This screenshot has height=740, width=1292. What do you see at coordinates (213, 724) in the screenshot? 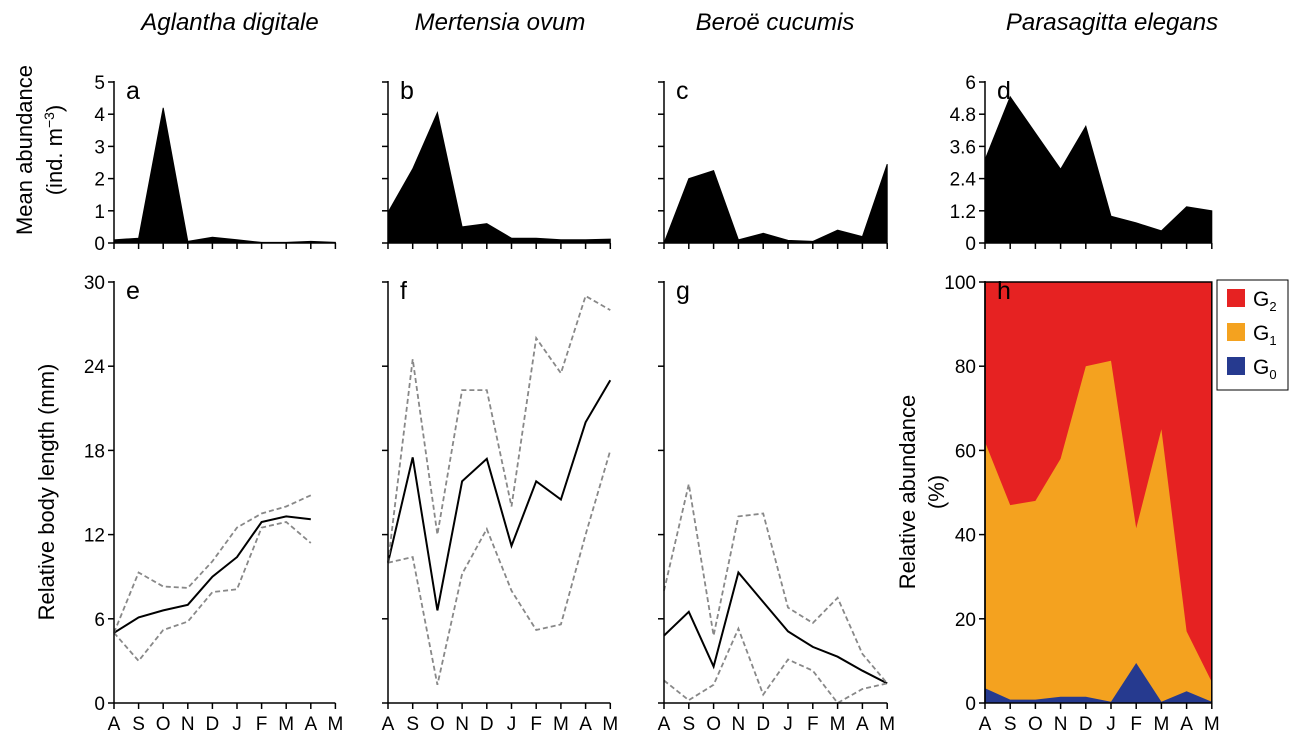
I see `panel-e-x-tick-label: D` at bounding box center [213, 724].